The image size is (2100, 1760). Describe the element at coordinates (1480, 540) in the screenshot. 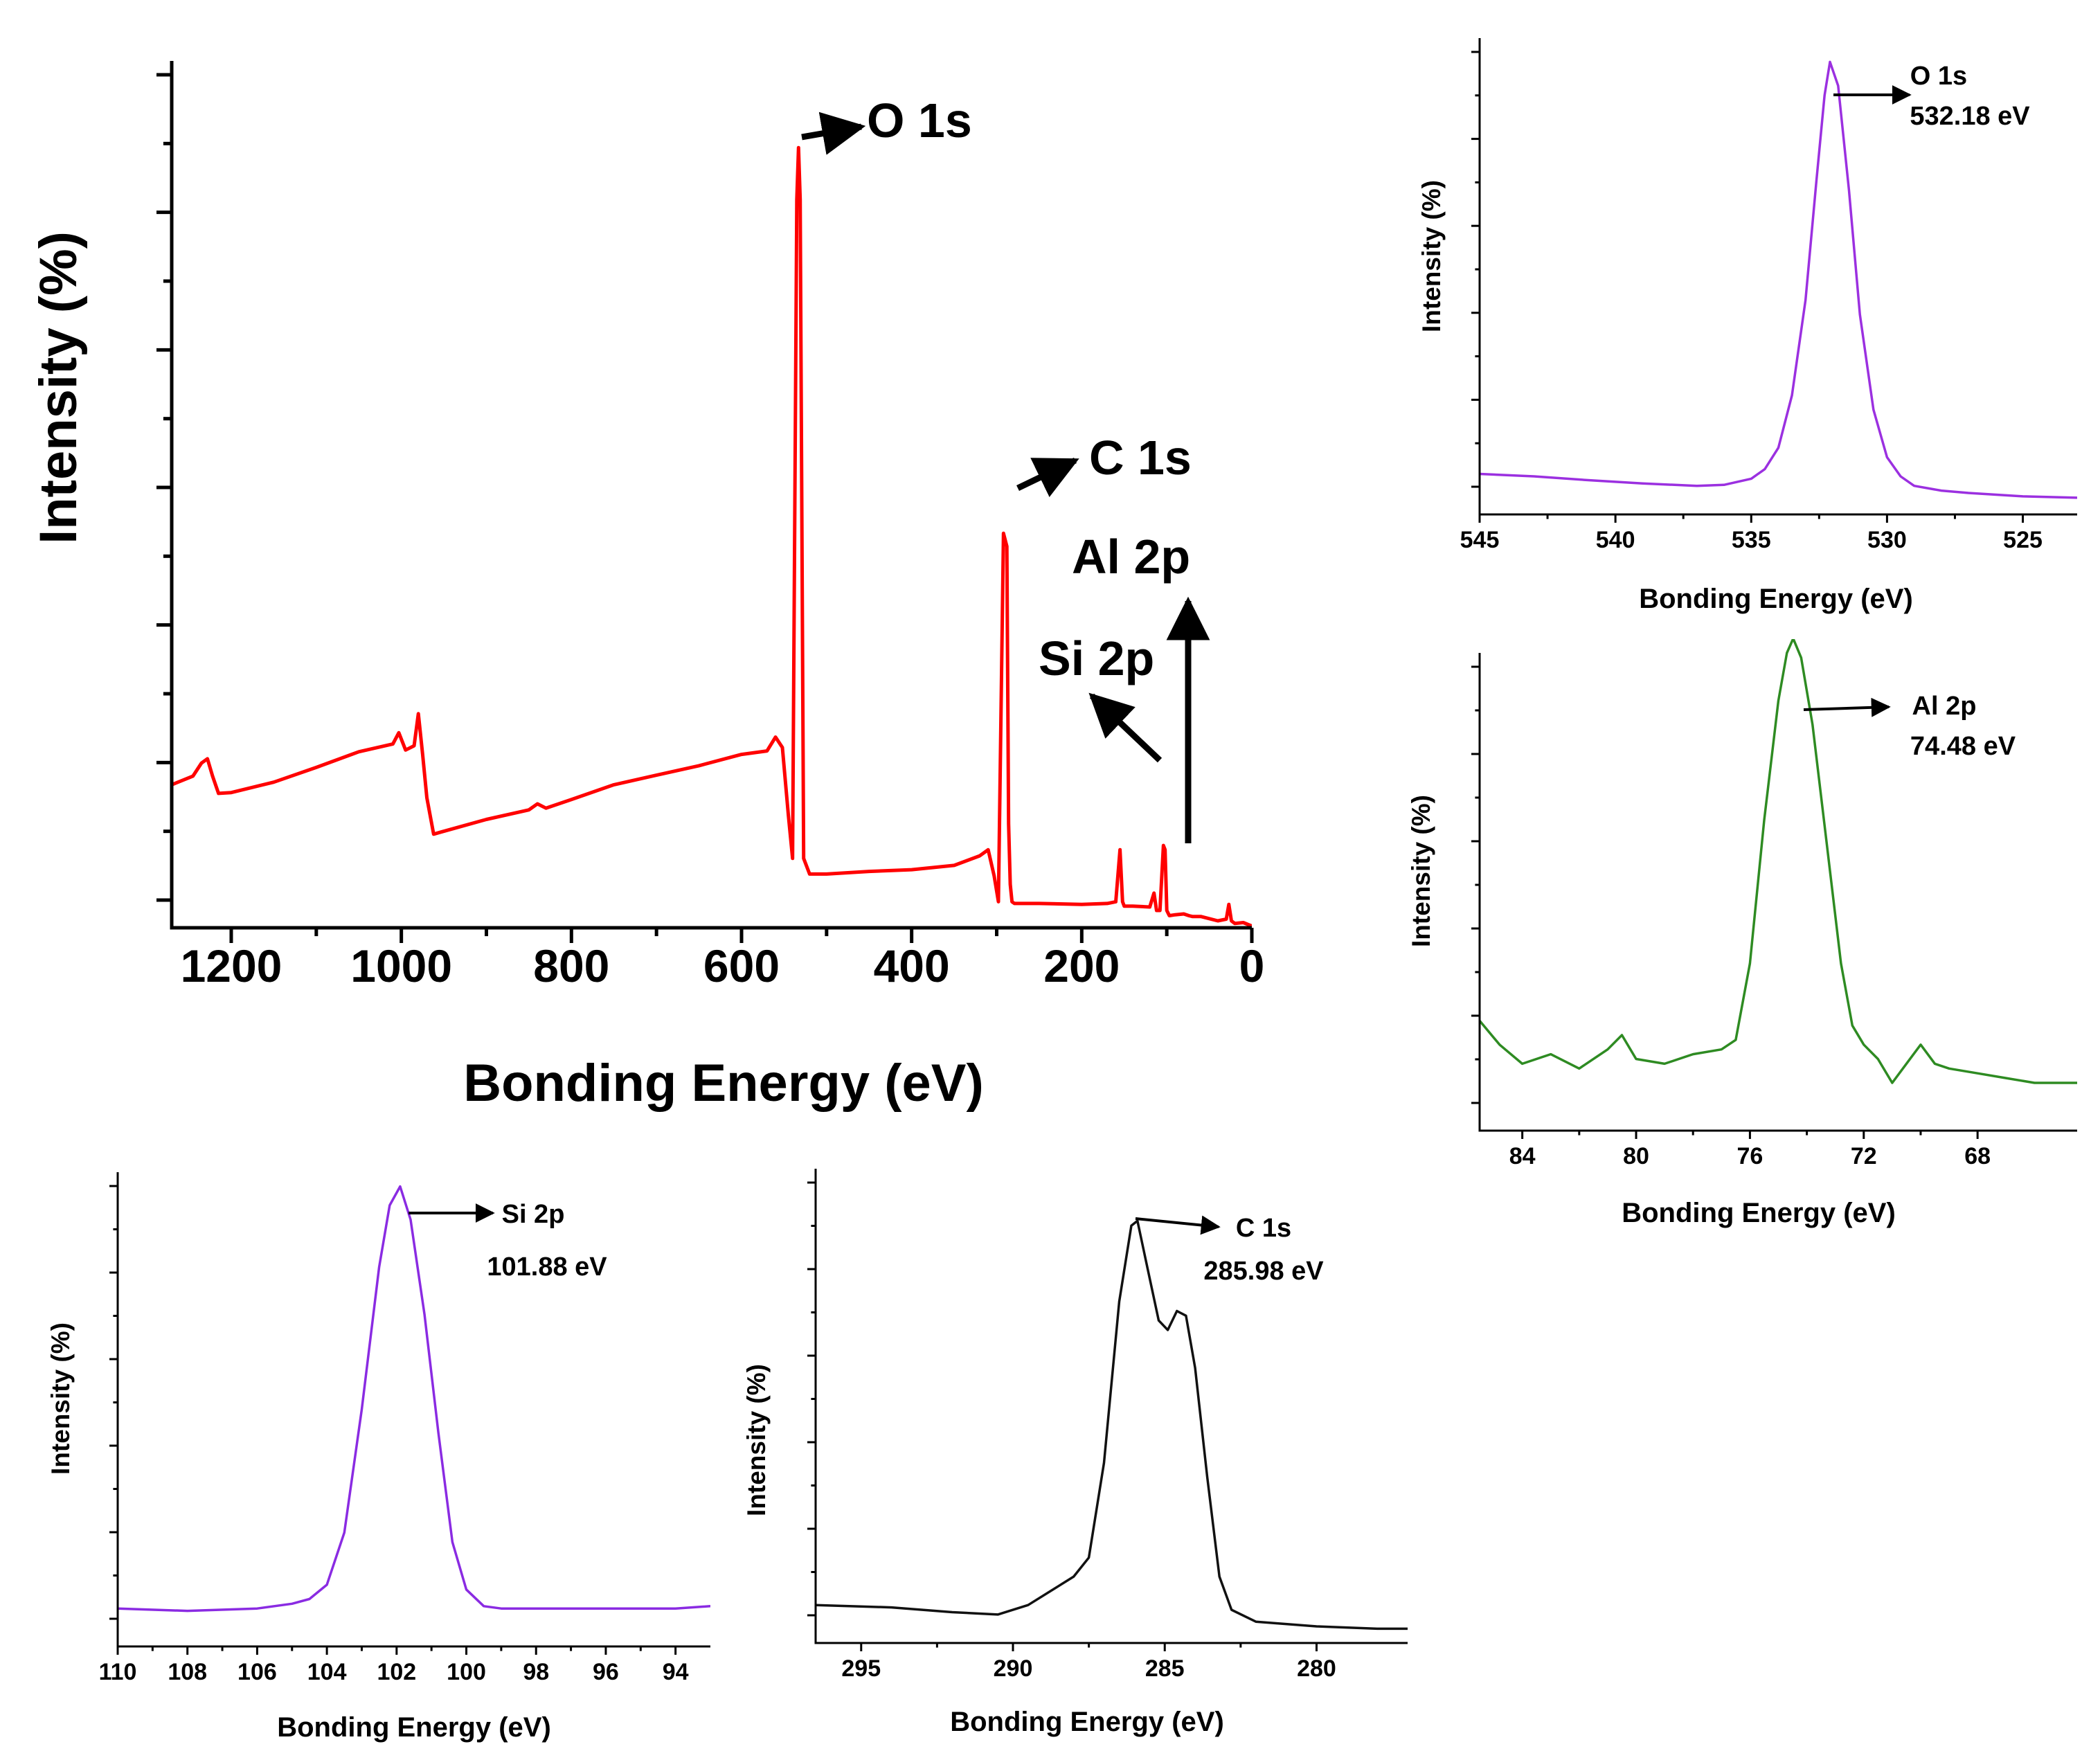

I see `o1s-x-tick-label: 545` at that location.